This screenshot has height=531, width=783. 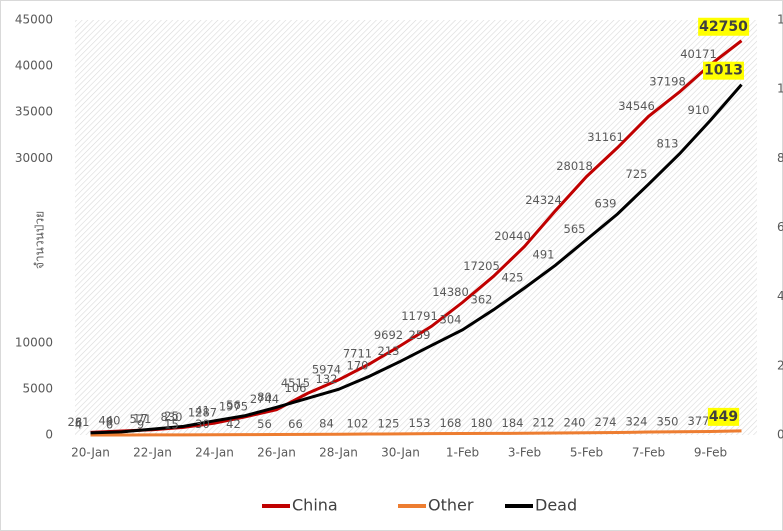 I want to click on data-label: 11791, so click(x=419, y=316).